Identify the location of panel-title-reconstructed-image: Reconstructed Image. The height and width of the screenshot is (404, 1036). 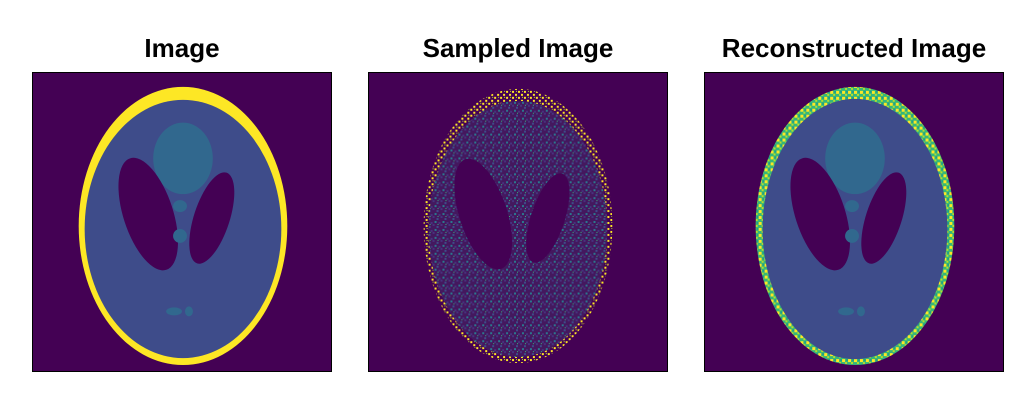
(854, 48).